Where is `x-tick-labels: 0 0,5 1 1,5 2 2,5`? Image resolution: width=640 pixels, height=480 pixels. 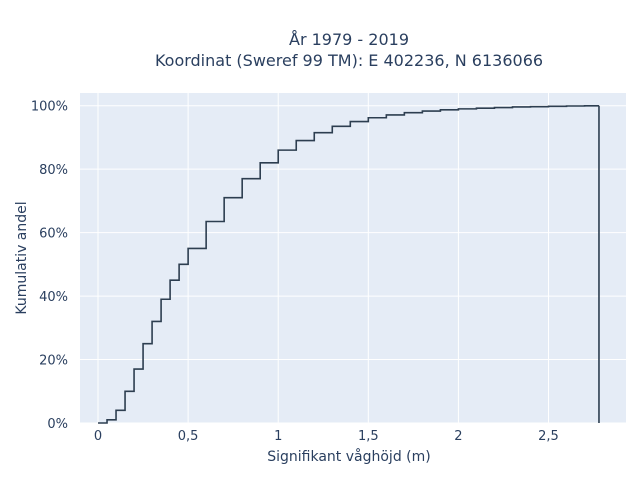 x-tick-labels: 0 0,5 1 1,5 2 2,5 is located at coordinates (326, 436).